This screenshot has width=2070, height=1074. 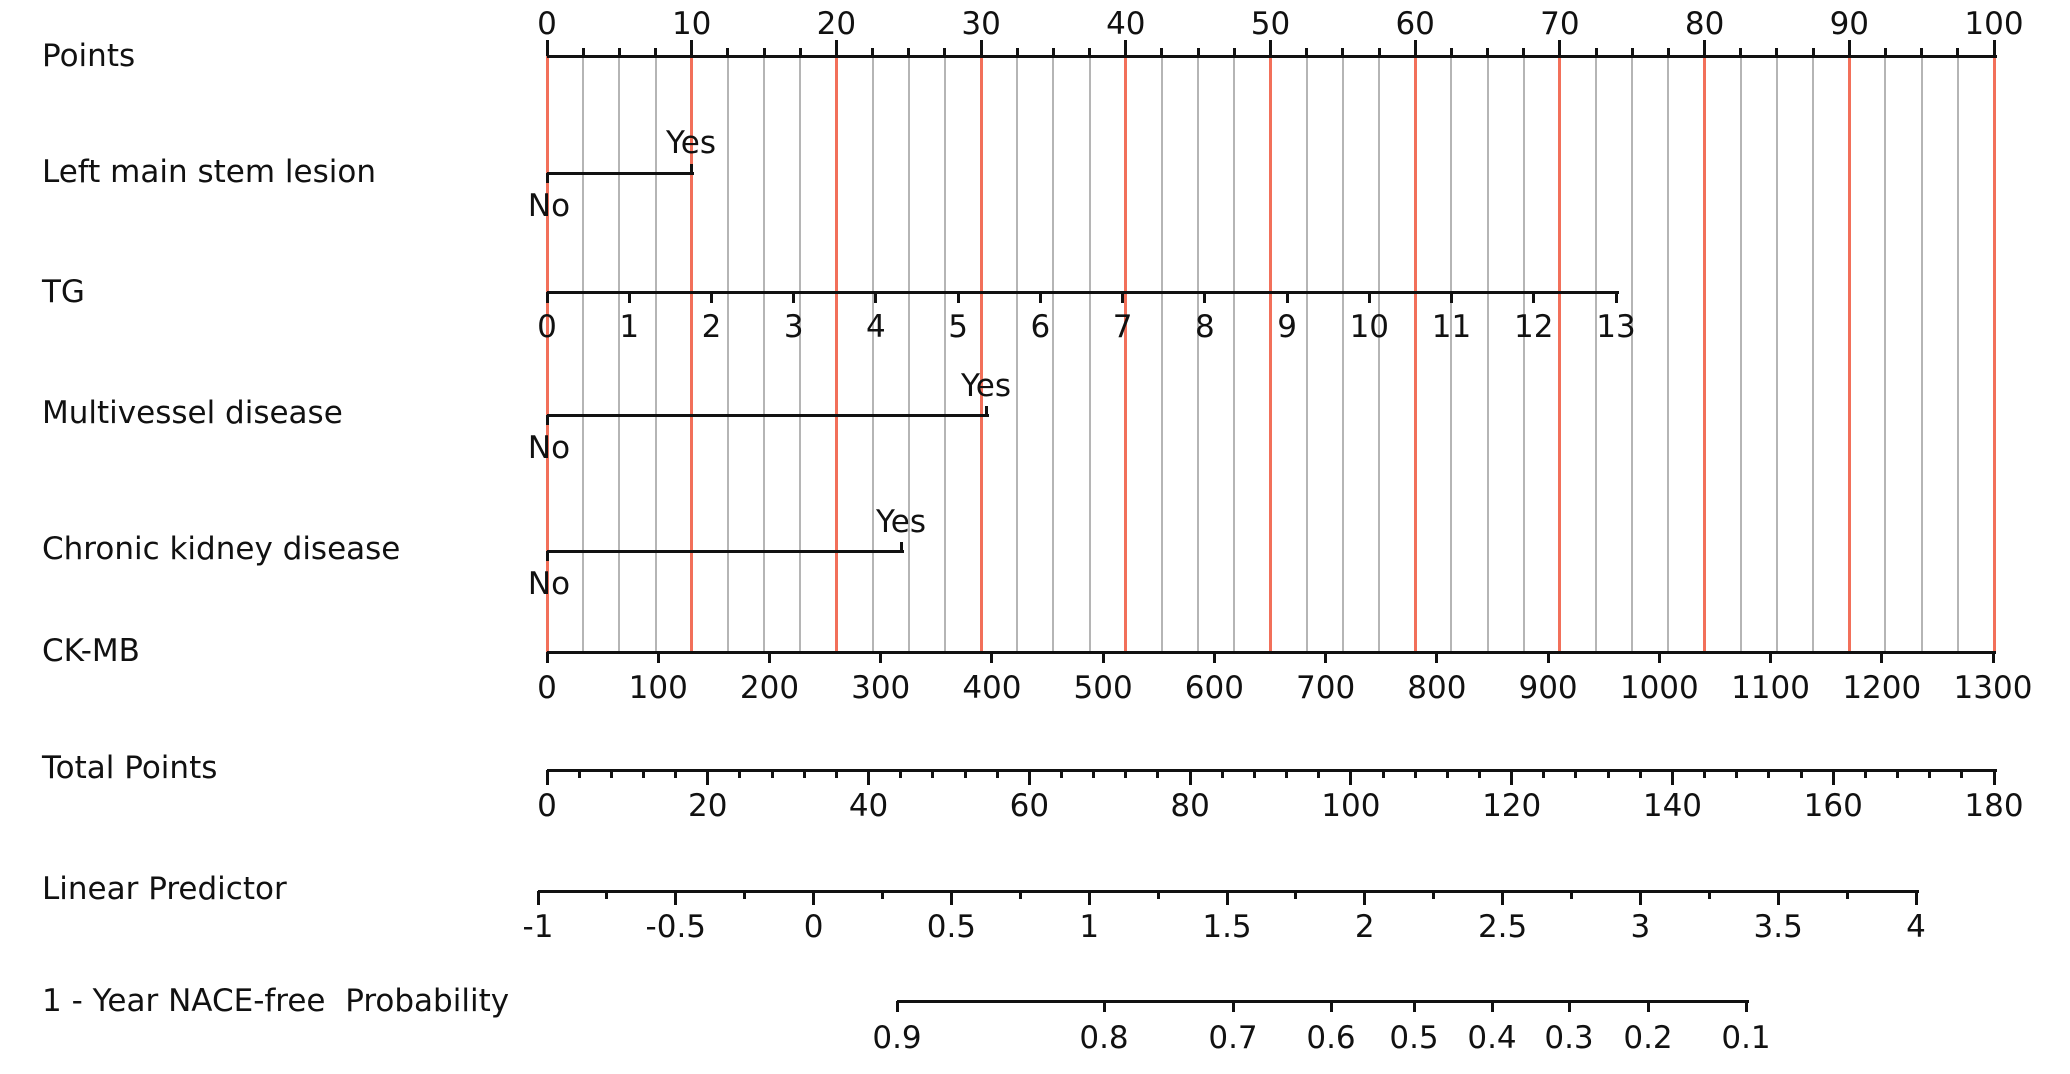 What do you see at coordinates (1502, 927) in the screenshot?
I see `tick-label-linear-predictor: 2.5` at bounding box center [1502, 927].